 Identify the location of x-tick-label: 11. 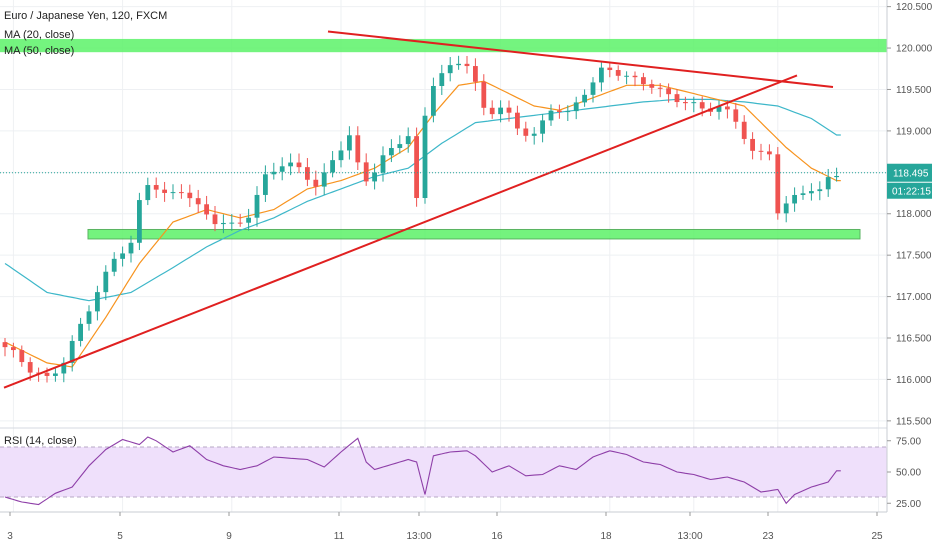
(339, 536).